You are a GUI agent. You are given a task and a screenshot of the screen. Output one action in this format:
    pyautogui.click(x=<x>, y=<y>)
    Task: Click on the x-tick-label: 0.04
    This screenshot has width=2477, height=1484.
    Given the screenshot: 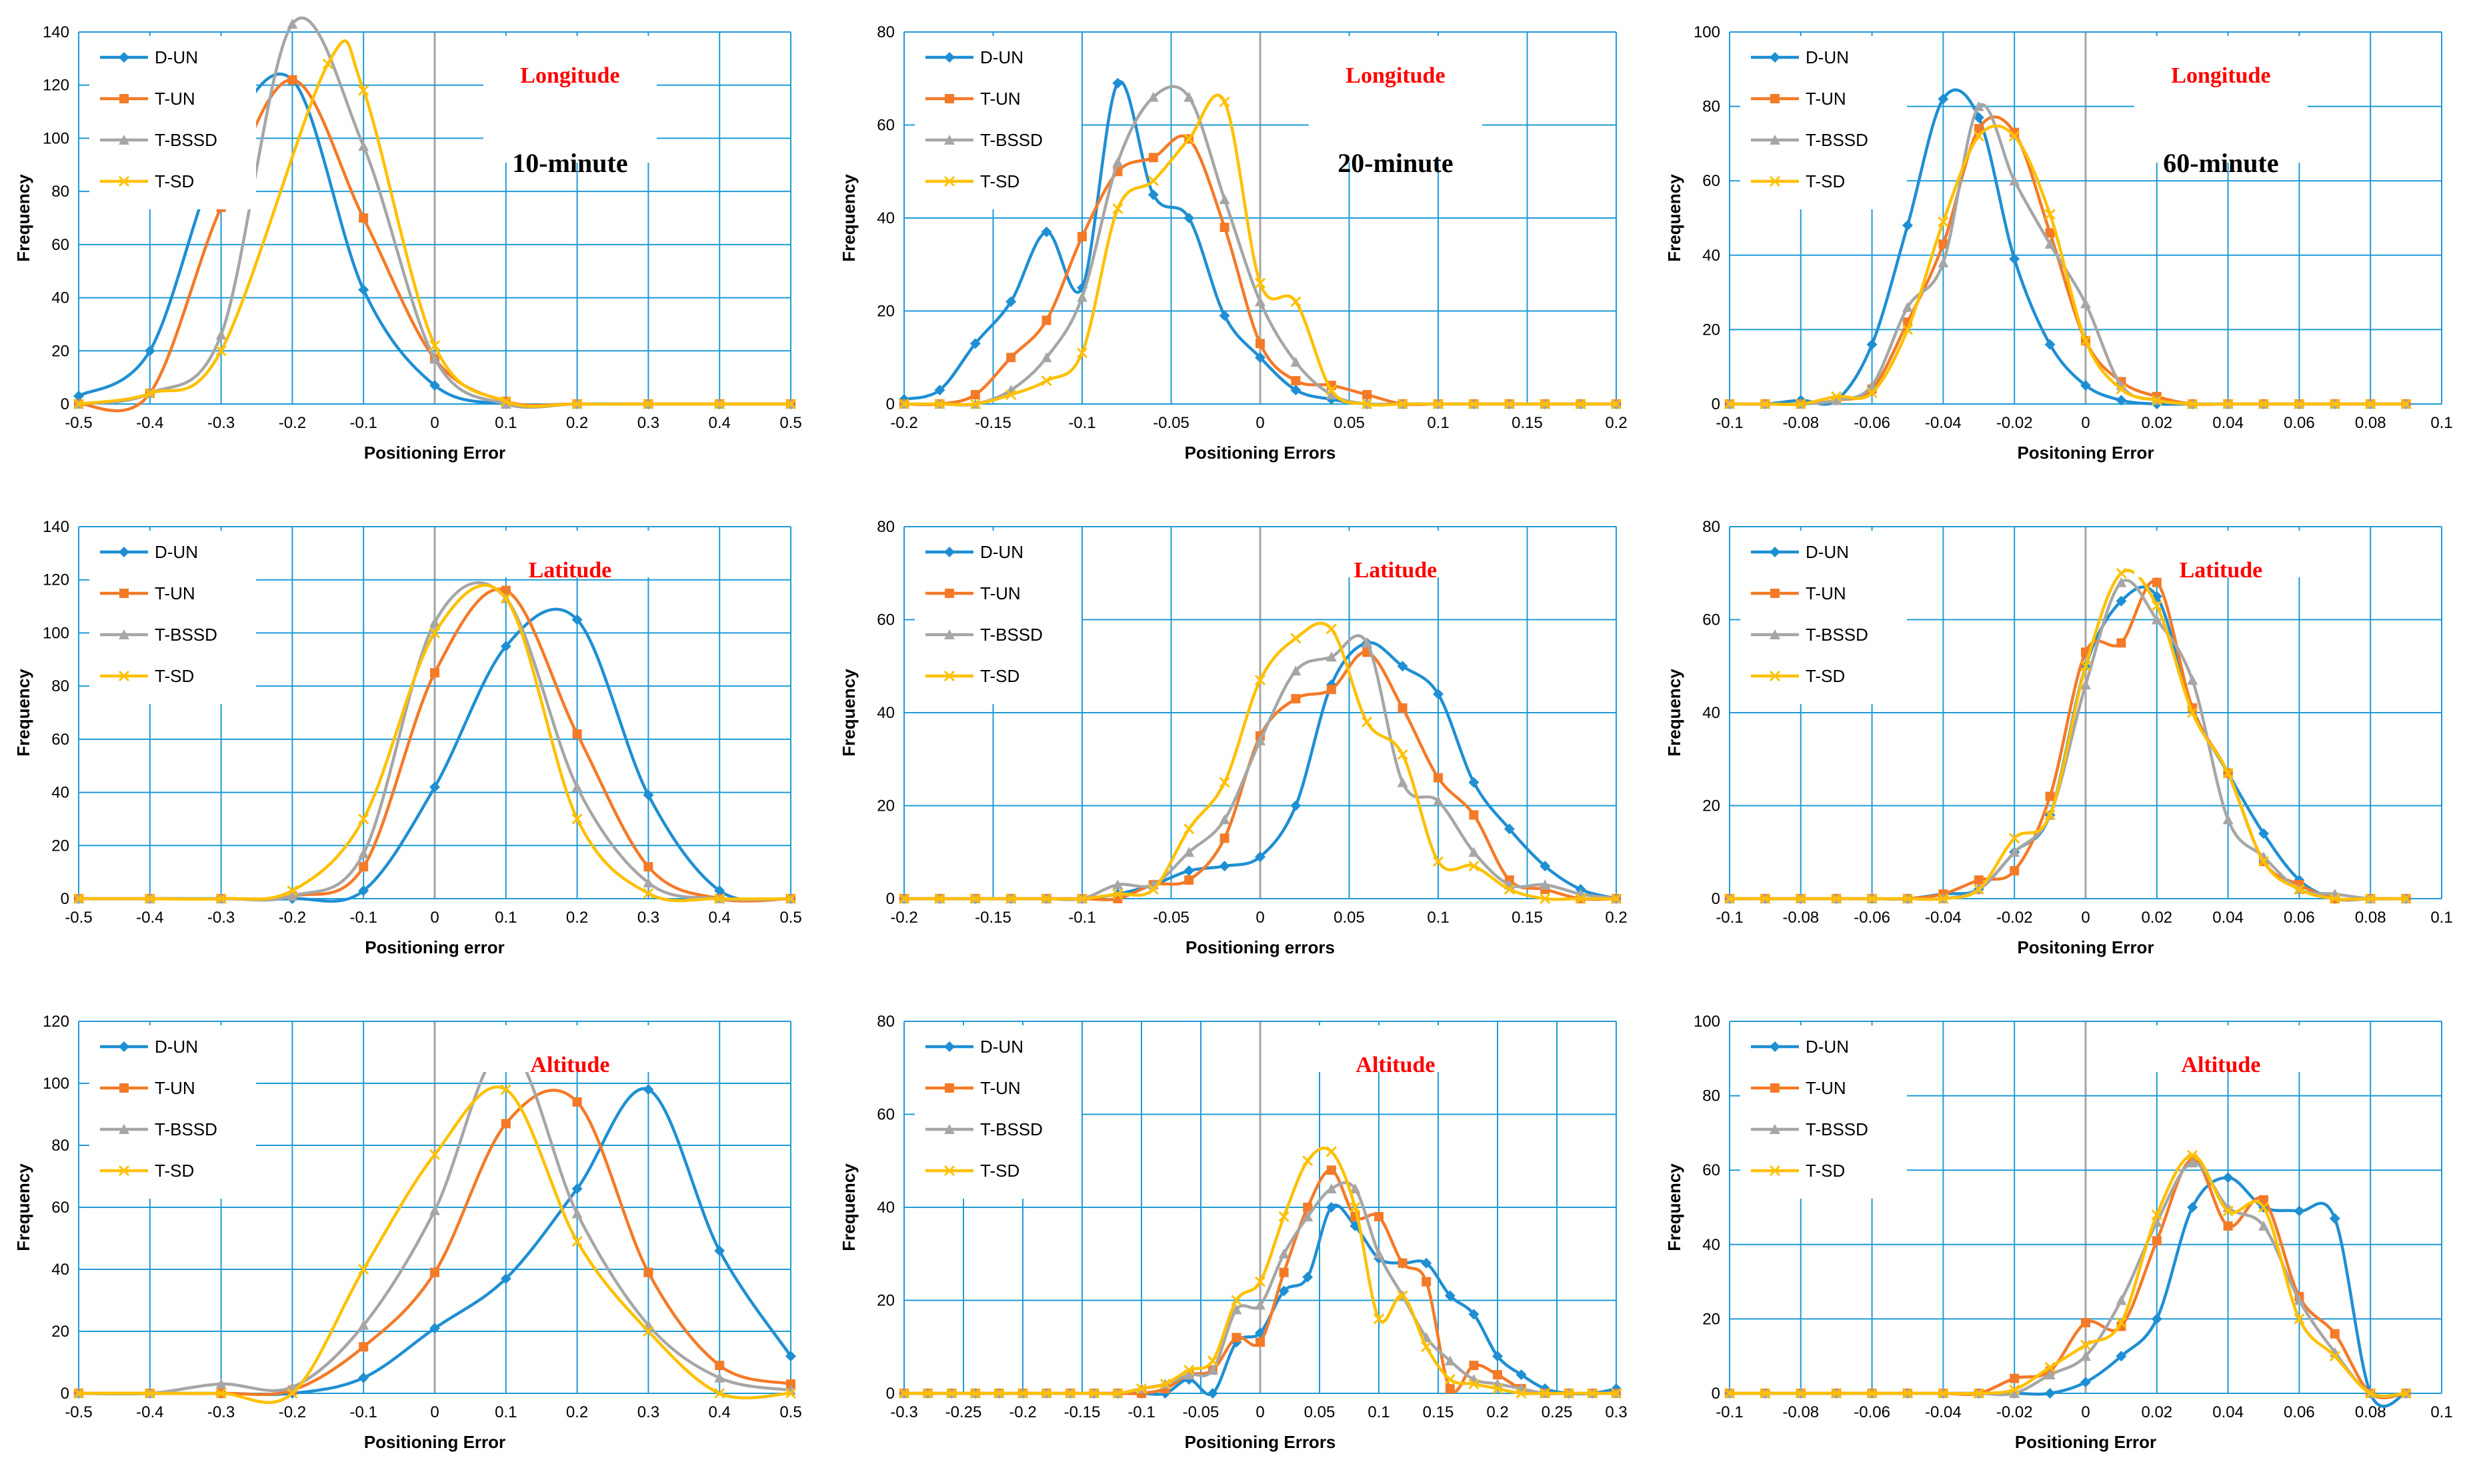 What is the action you would take?
    pyautogui.click(x=2228, y=1412)
    